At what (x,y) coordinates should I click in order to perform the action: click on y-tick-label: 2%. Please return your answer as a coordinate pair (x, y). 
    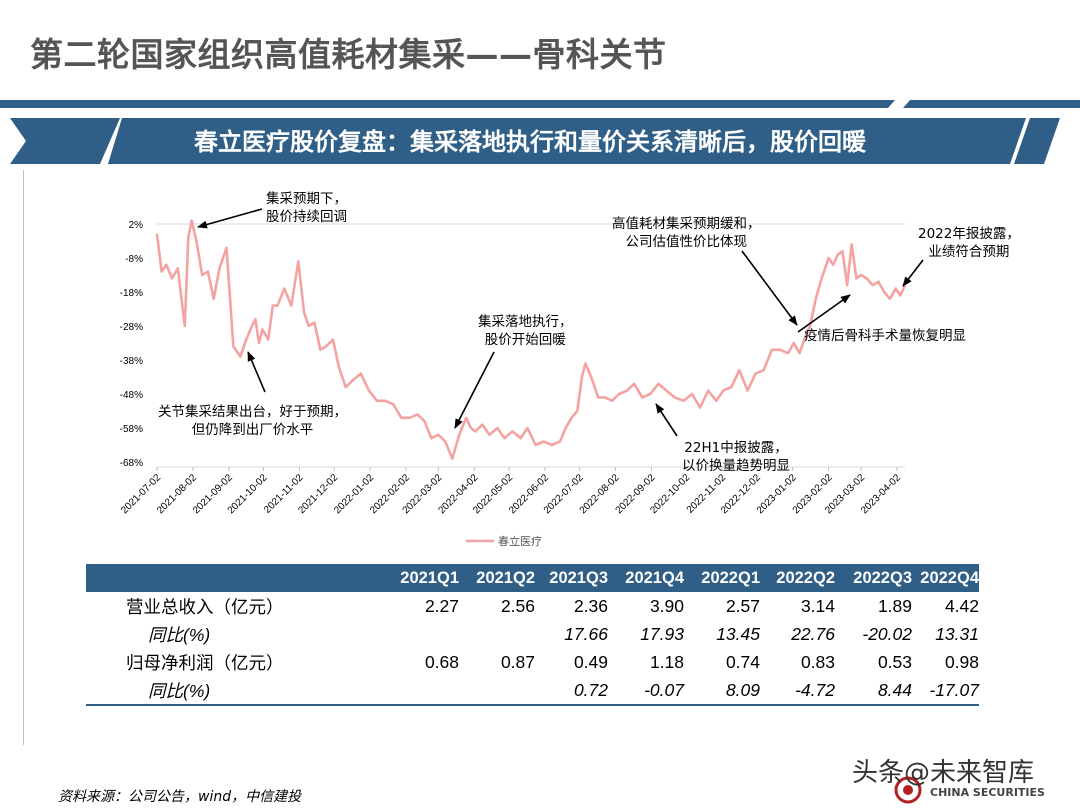
    Looking at the image, I should click on (136, 225).